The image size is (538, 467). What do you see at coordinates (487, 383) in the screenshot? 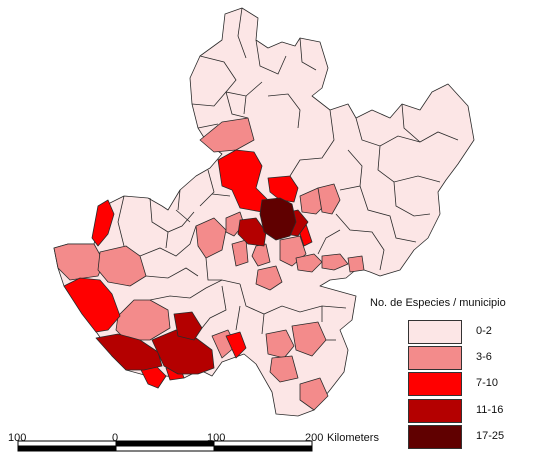
I see `legend-label-7-10: 7-10` at bounding box center [487, 383].